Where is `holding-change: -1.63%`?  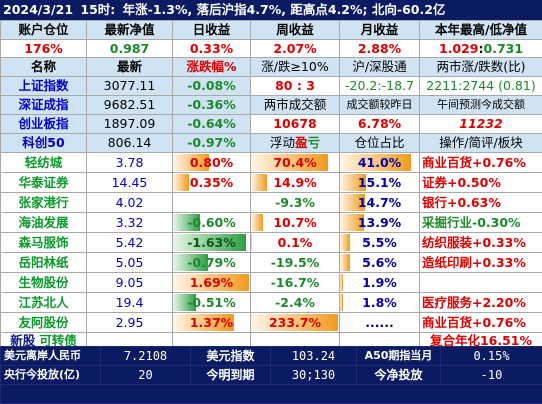
holding-change: -1.63% is located at coordinates (211, 242).